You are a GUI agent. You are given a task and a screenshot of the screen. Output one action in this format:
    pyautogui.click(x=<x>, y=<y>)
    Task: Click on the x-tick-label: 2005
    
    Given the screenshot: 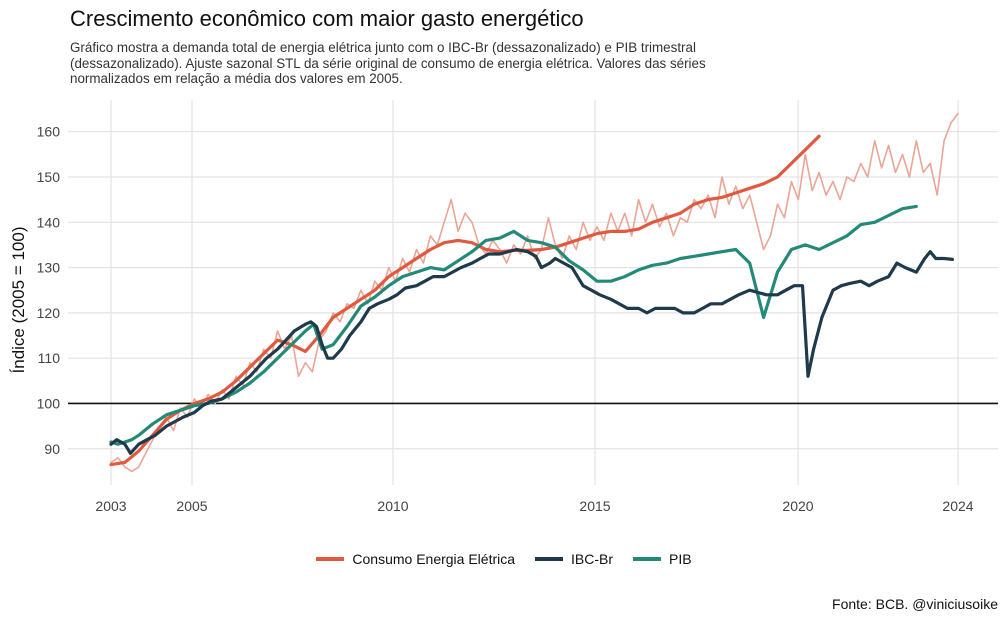 What is the action you would take?
    pyautogui.click(x=191, y=506)
    